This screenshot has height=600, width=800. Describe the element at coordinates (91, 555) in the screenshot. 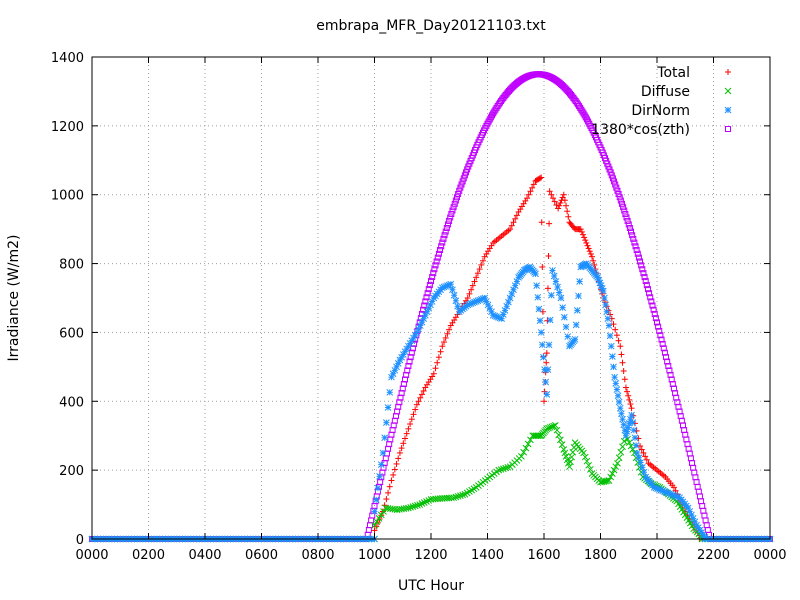

I see `x-tick-label: 0000` at that location.